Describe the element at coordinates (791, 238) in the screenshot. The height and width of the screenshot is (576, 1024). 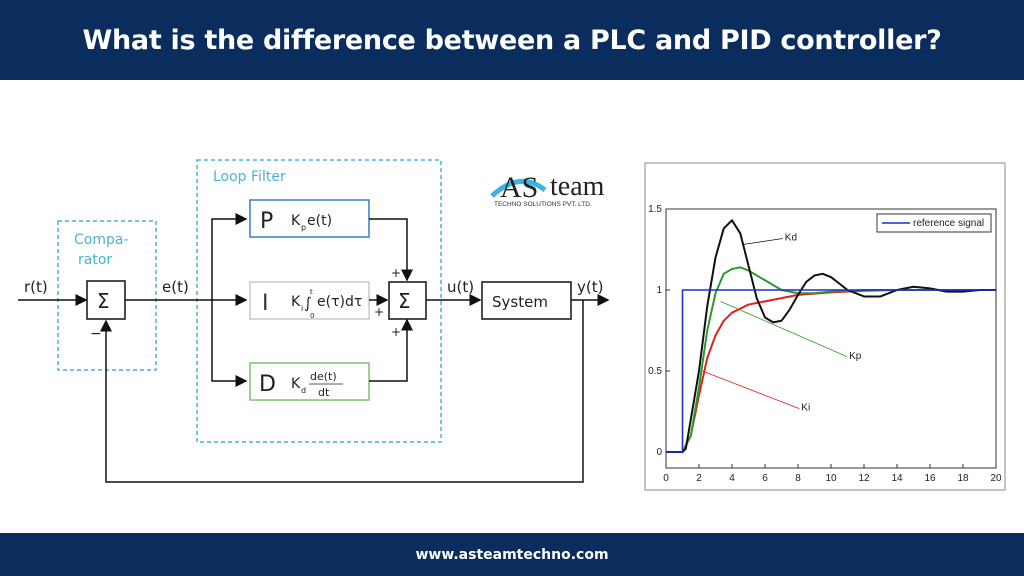
I see `annotation-label: Kd` at that location.